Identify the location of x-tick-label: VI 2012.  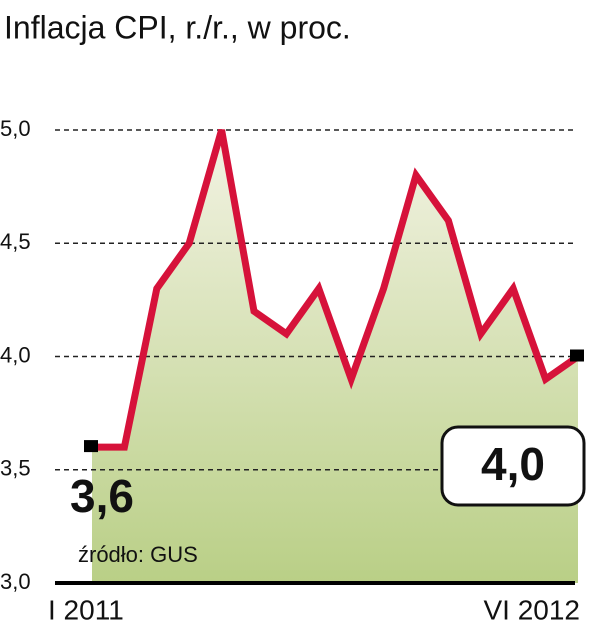
(531, 609).